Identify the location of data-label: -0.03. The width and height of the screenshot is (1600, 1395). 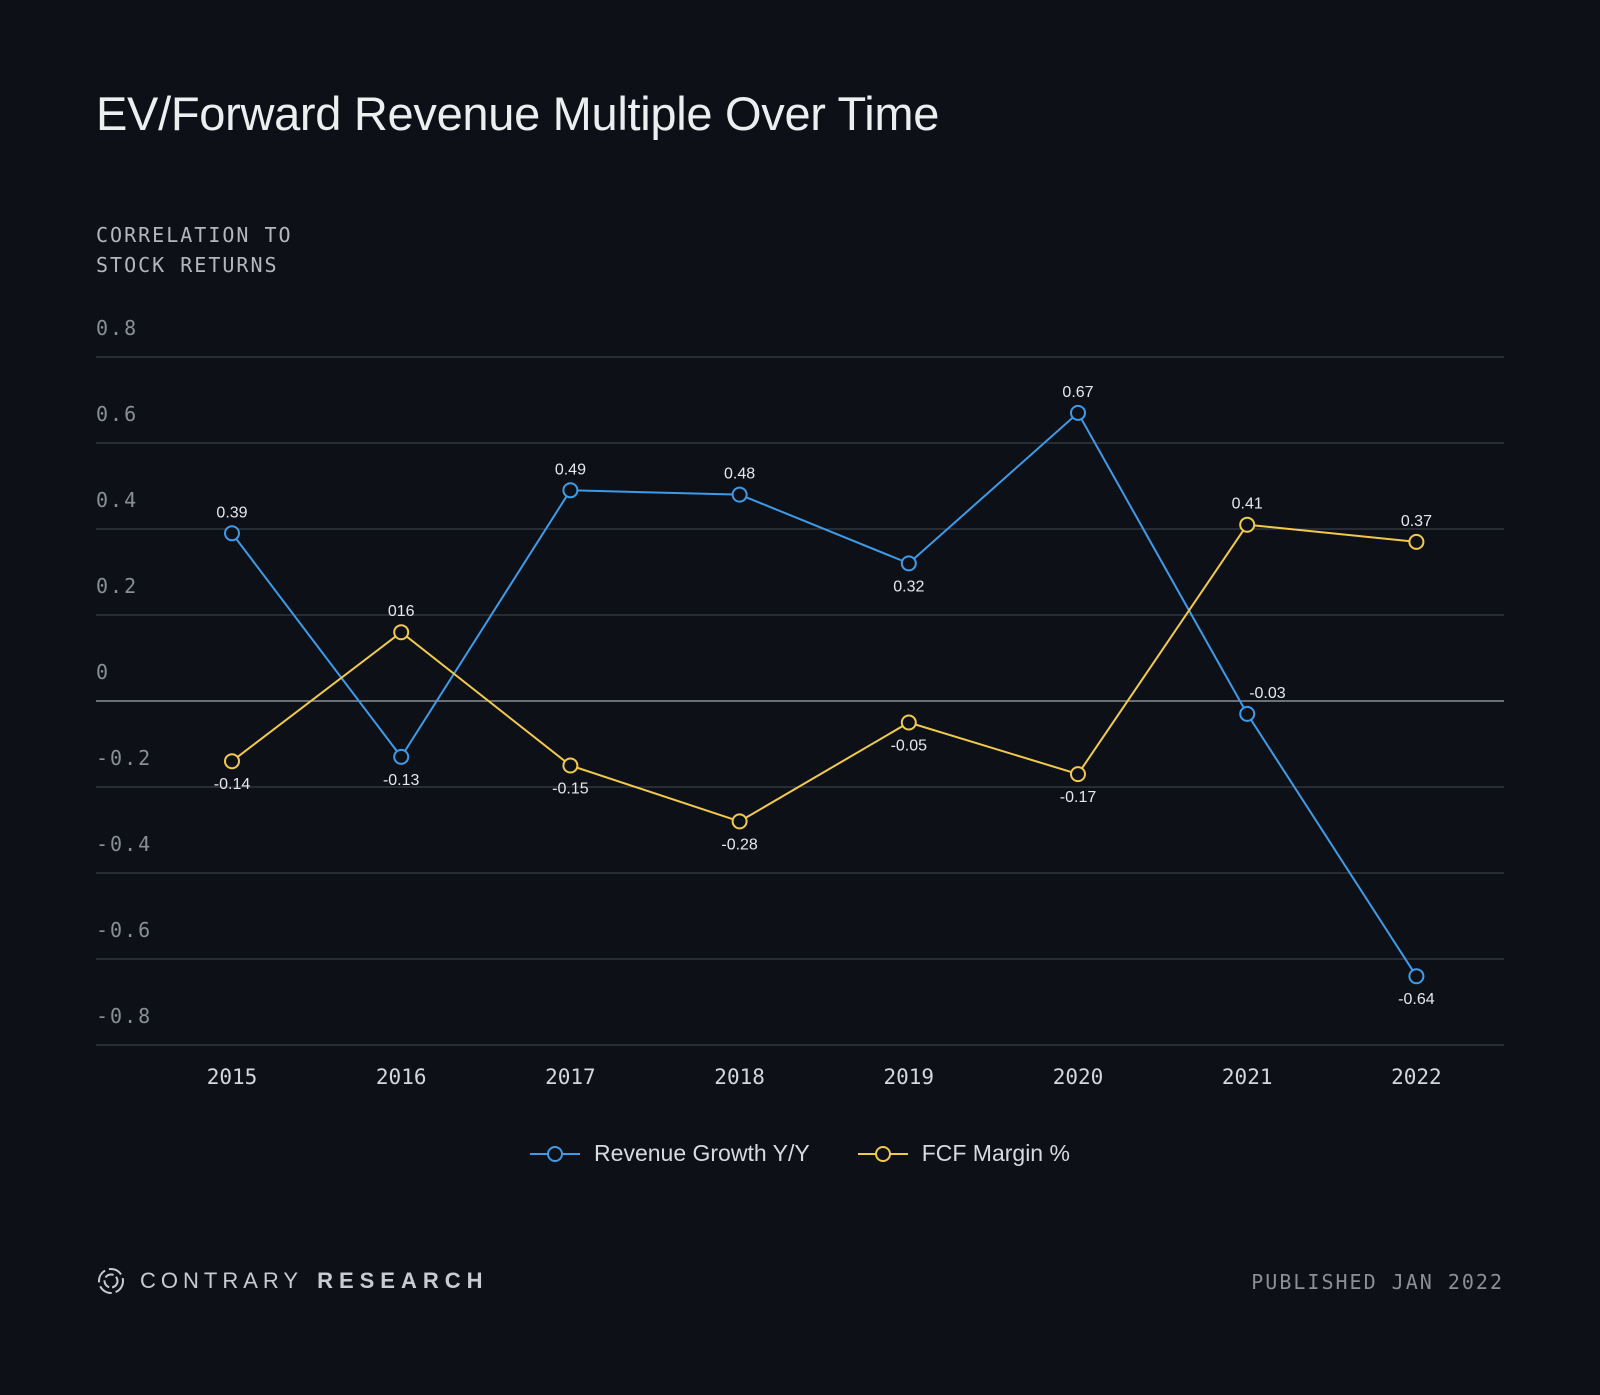
(1267, 693).